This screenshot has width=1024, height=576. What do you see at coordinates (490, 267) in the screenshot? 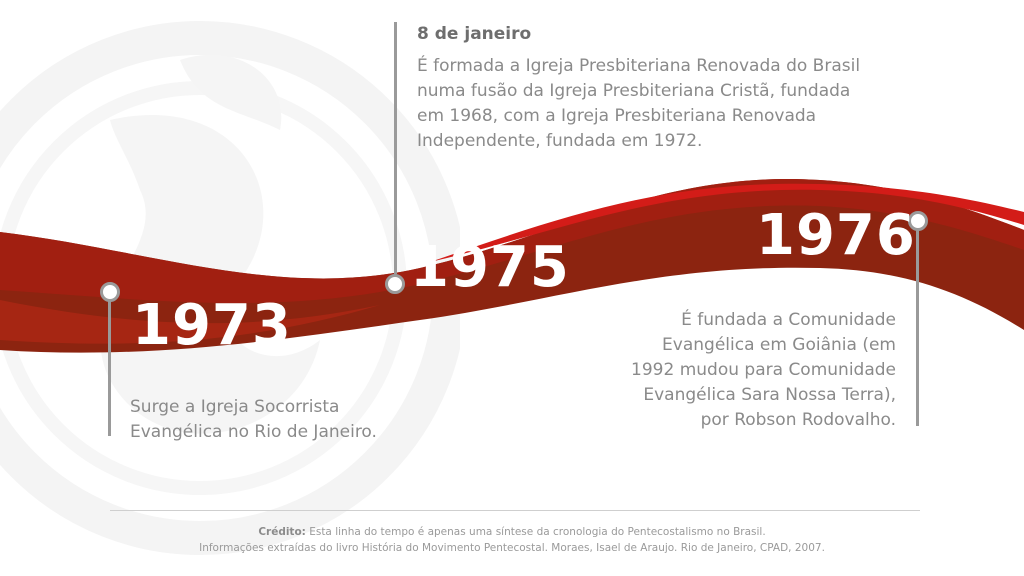
I see `year-1975: 1975` at bounding box center [490, 267].